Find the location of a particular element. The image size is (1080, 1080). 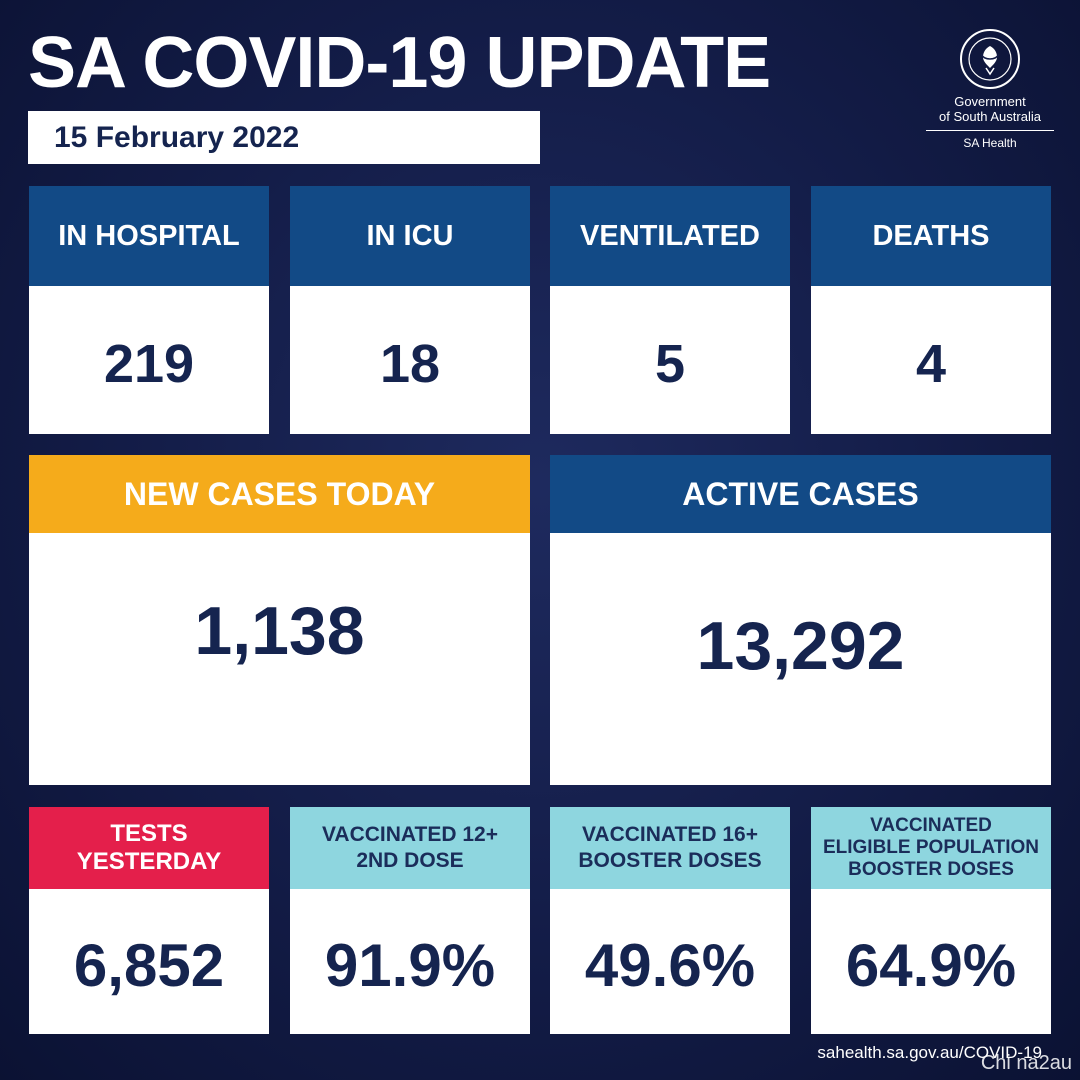

stat-card-value-area: 64.9% is located at coordinates (931, 961).